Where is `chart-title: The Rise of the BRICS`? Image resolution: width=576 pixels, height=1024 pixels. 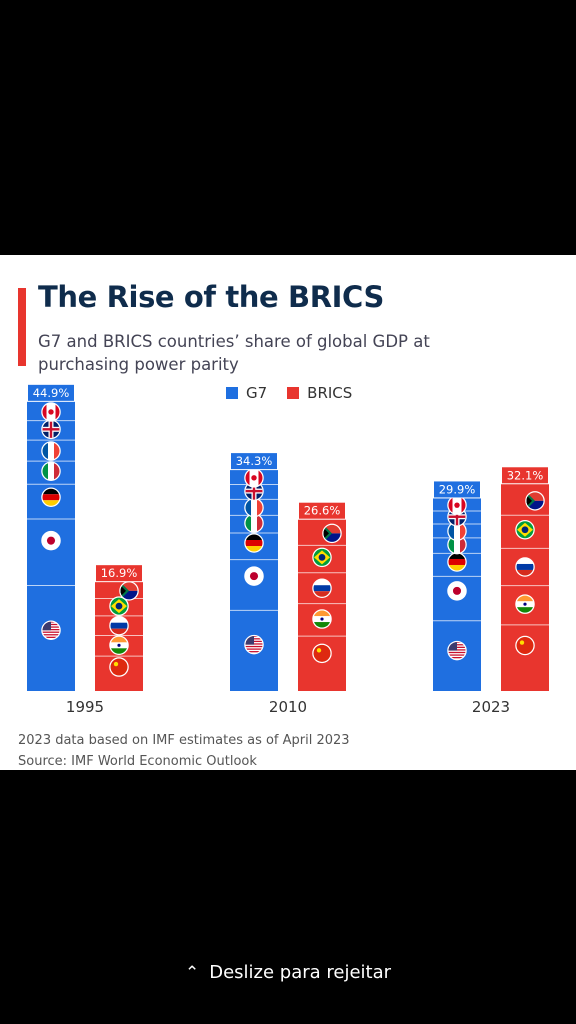
chart-title: The Rise of the BRICS is located at coordinates (211, 297).